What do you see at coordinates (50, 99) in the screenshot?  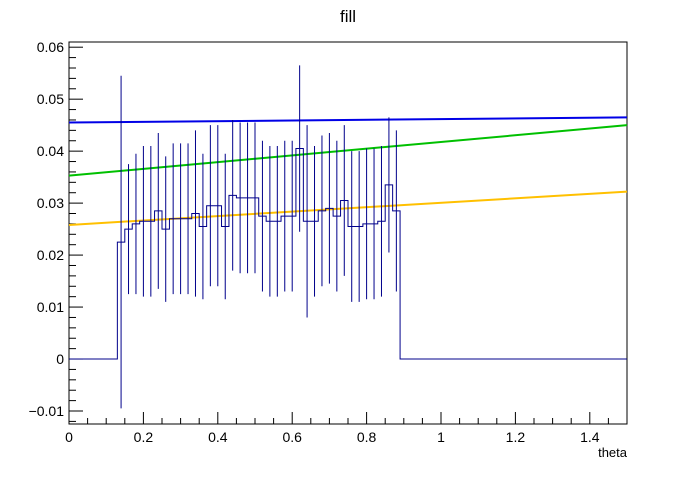 I see `y-tick-label: 0.05` at bounding box center [50, 99].